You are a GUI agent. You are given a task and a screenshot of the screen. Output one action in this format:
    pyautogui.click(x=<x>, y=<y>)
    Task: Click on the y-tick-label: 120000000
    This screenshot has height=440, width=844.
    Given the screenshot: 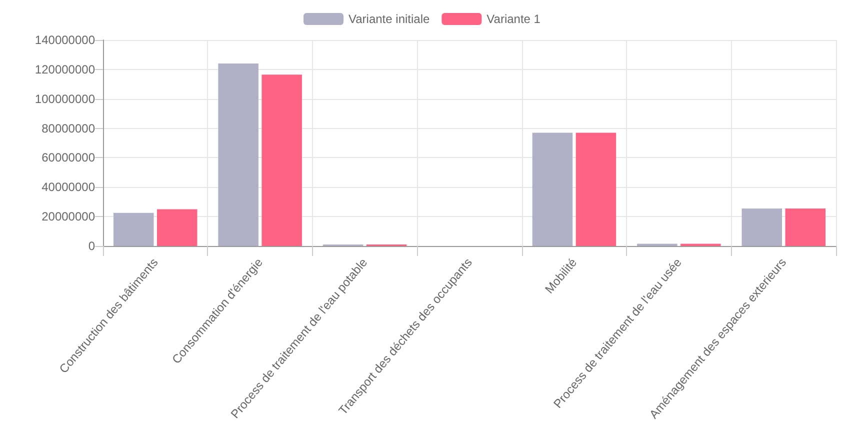 What is the action you would take?
    pyautogui.click(x=65, y=69)
    